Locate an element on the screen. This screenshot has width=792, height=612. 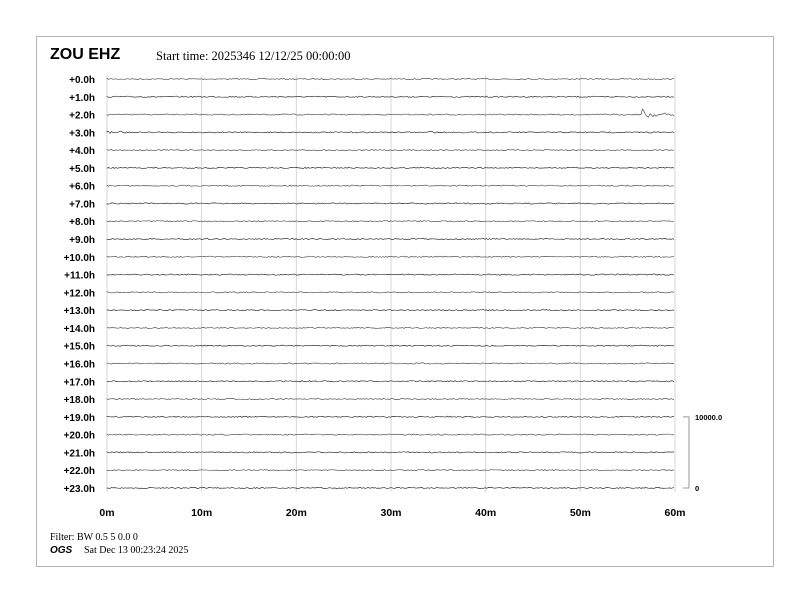
station-title: ZOU EHZ is located at coordinates (85, 54).